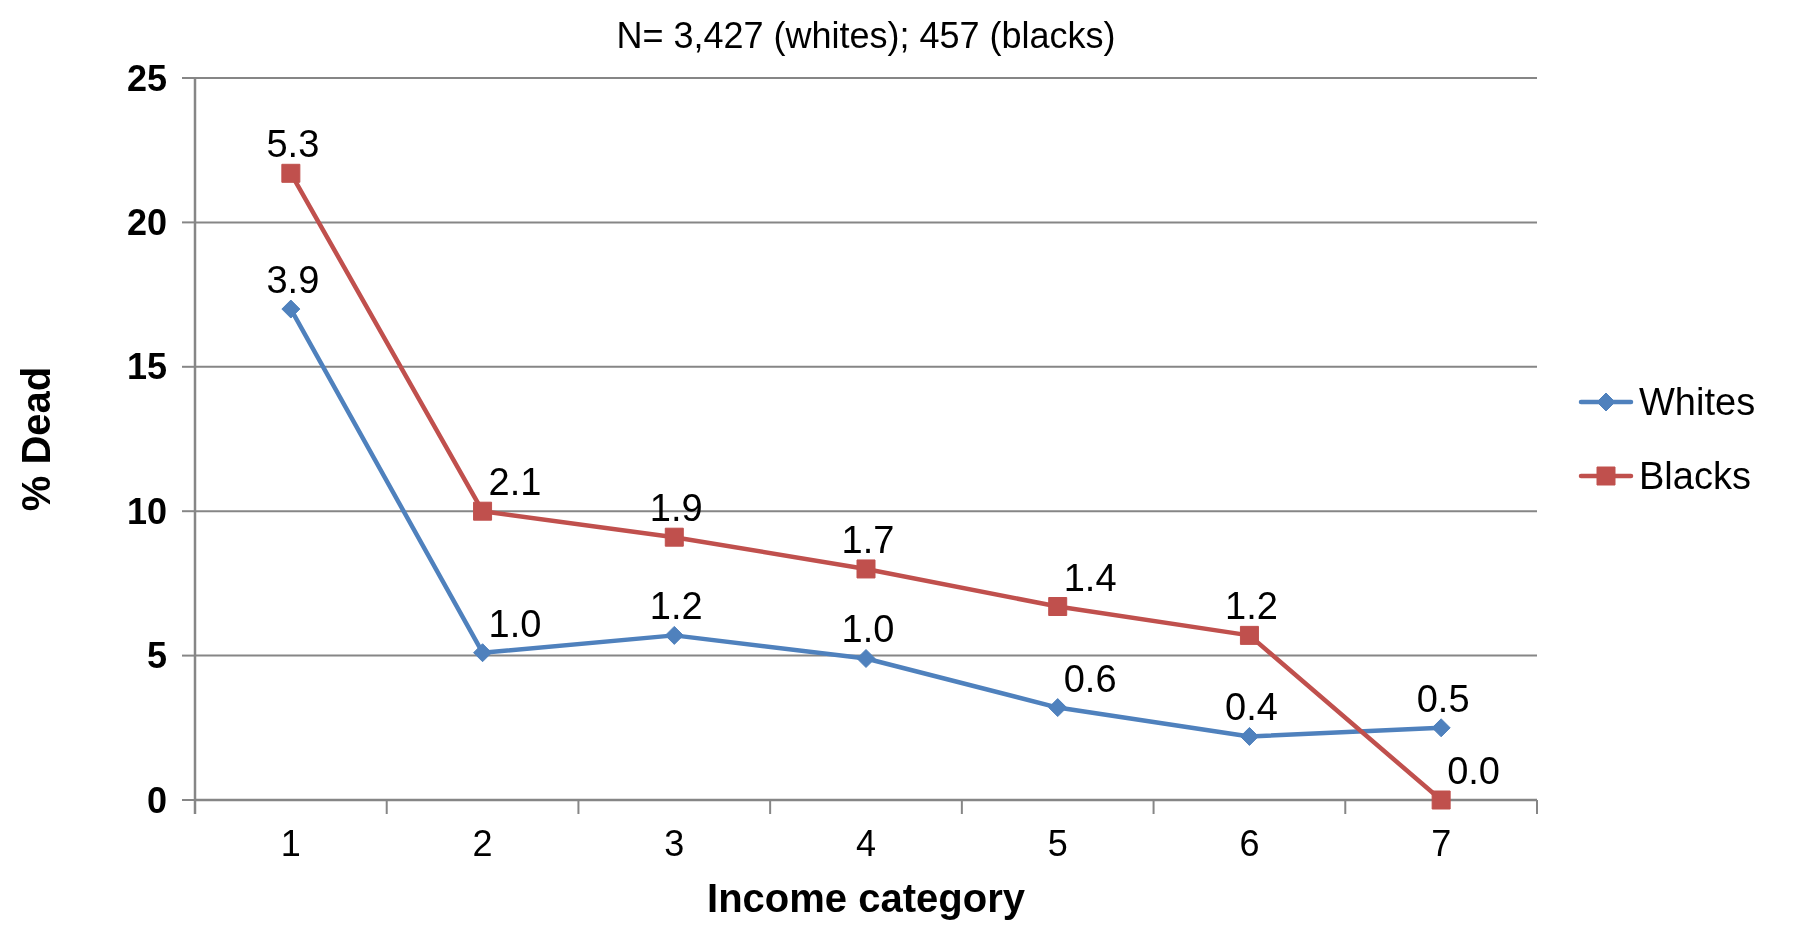 This screenshot has height=939, width=1796. What do you see at coordinates (293, 280) in the screenshot?
I see `annotation: 3.9` at bounding box center [293, 280].